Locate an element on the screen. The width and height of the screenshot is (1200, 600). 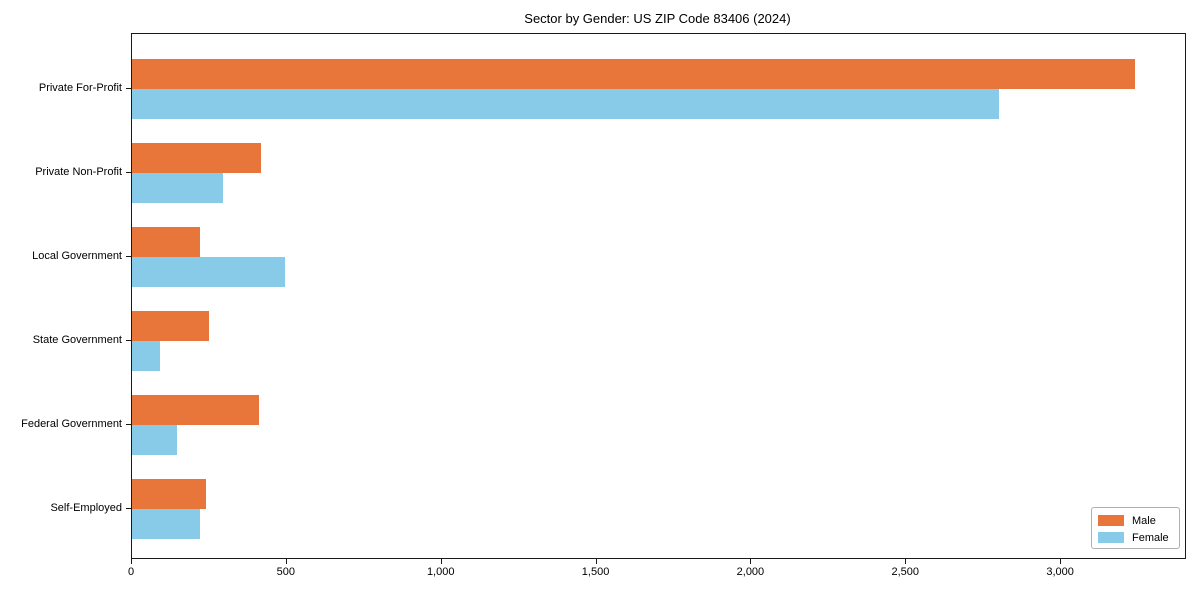
legend-entry-female: Female is located at coordinates (1138, 537).